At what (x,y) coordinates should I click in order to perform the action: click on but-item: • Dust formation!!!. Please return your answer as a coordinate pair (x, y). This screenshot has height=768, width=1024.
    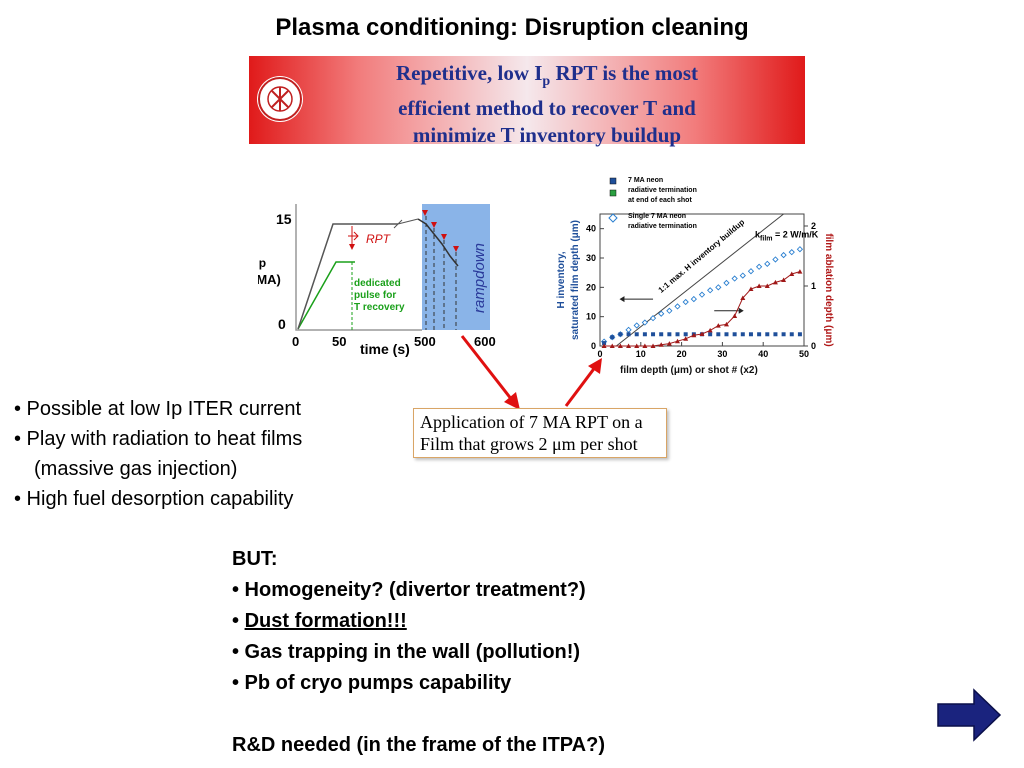
    Looking at the image, I should click on (319, 621).